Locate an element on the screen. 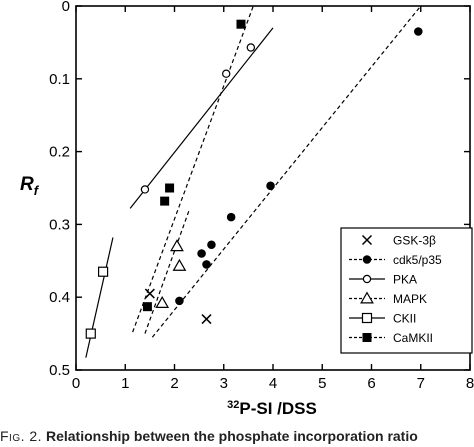 The width and height of the screenshot is (474, 447). legend-item: PKA is located at coordinates (383, 280).